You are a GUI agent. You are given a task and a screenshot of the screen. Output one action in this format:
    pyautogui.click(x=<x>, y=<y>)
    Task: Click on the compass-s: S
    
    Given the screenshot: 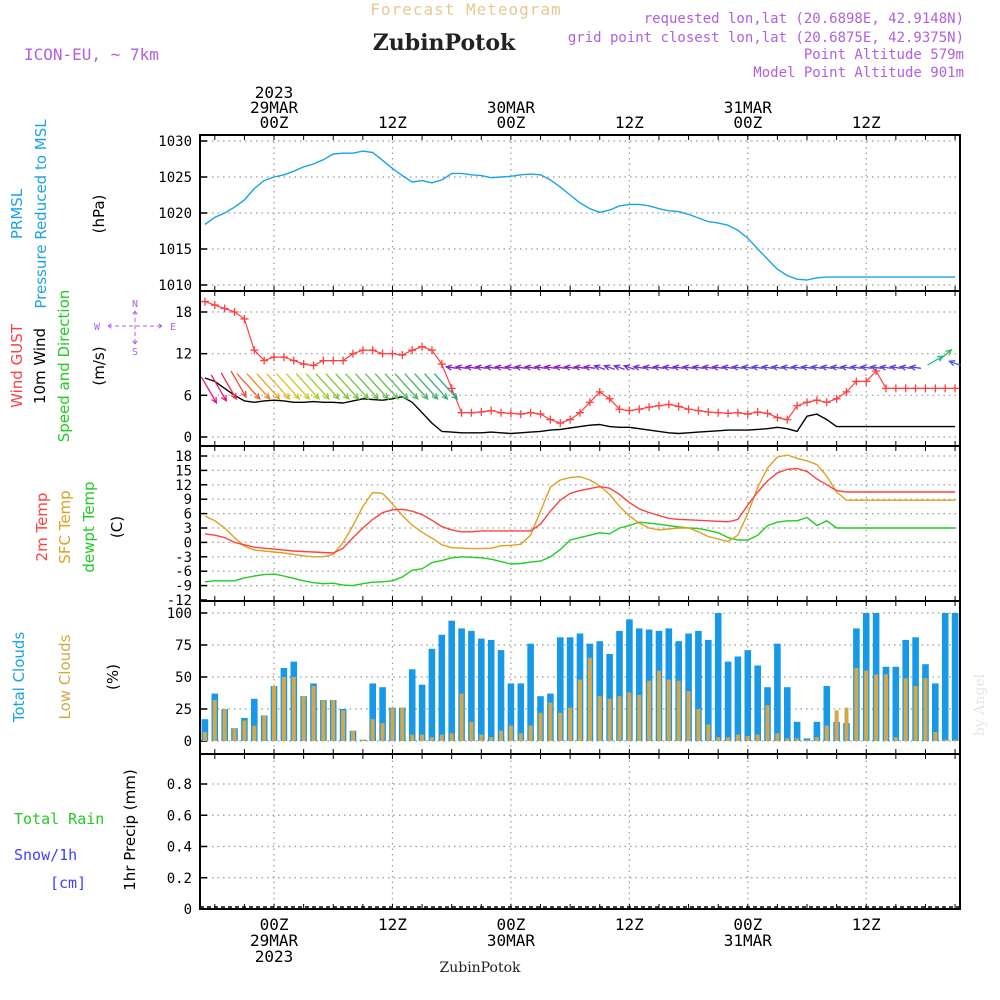 What is the action you would take?
    pyautogui.click(x=135, y=352)
    